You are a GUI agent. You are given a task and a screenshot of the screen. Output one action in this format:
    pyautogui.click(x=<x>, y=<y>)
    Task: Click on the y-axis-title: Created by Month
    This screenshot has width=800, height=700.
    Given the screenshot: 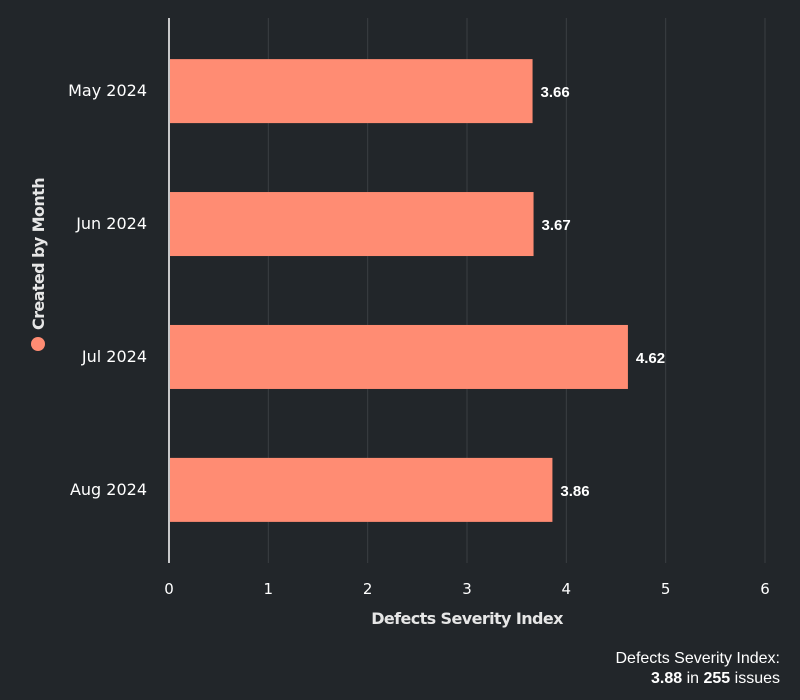 What is the action you would take?
    pyautogui.click(x=38, y=254)
    